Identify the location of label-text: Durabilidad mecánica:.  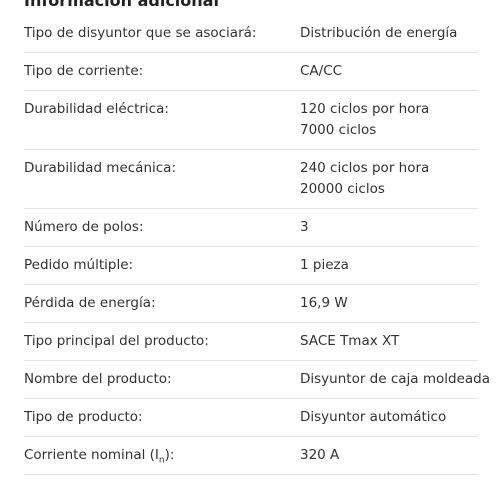
(100, 168).